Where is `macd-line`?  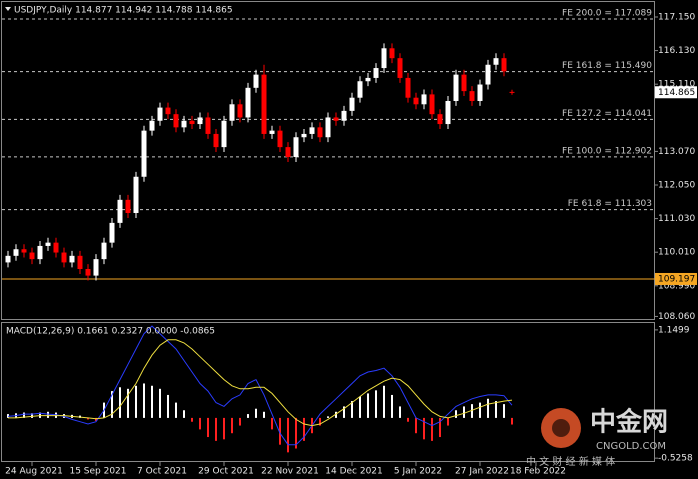
macd-line is located at coordinates (260, 383).